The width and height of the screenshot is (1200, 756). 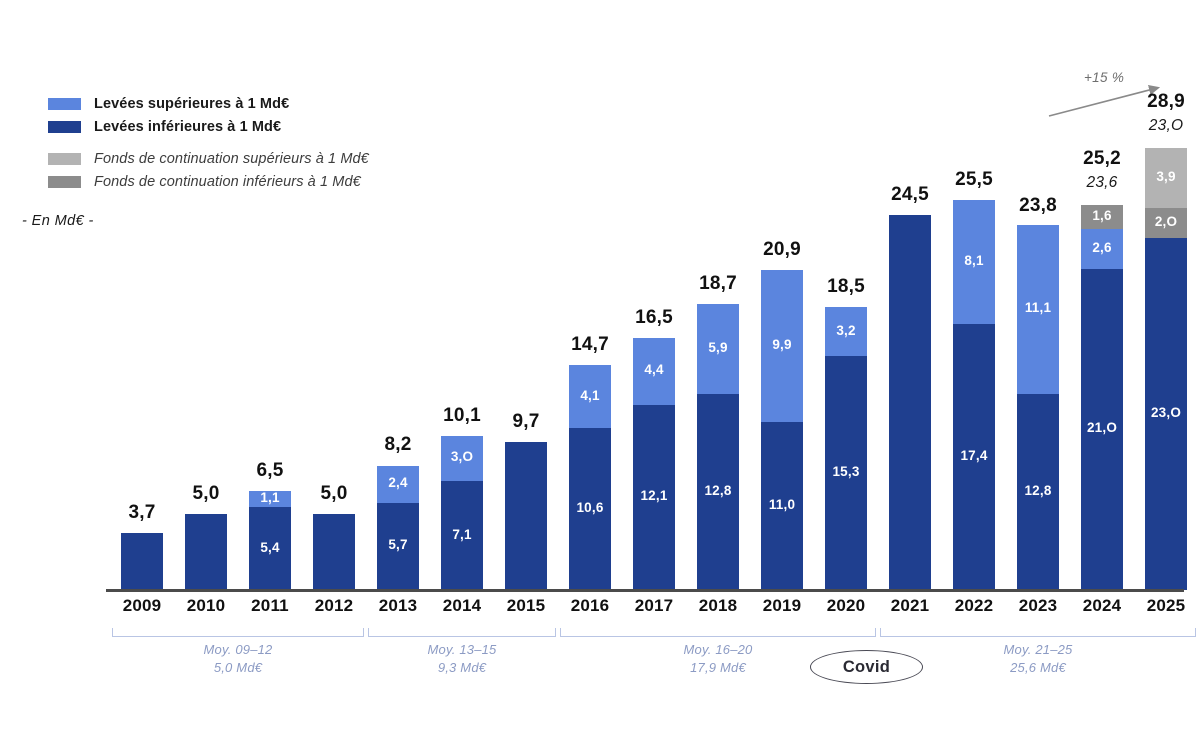 What do you see at coordinates (462, 667) in the screenshot?
I see `group-caption-value: 9,3 Md€` at bounding box center [462, 667].